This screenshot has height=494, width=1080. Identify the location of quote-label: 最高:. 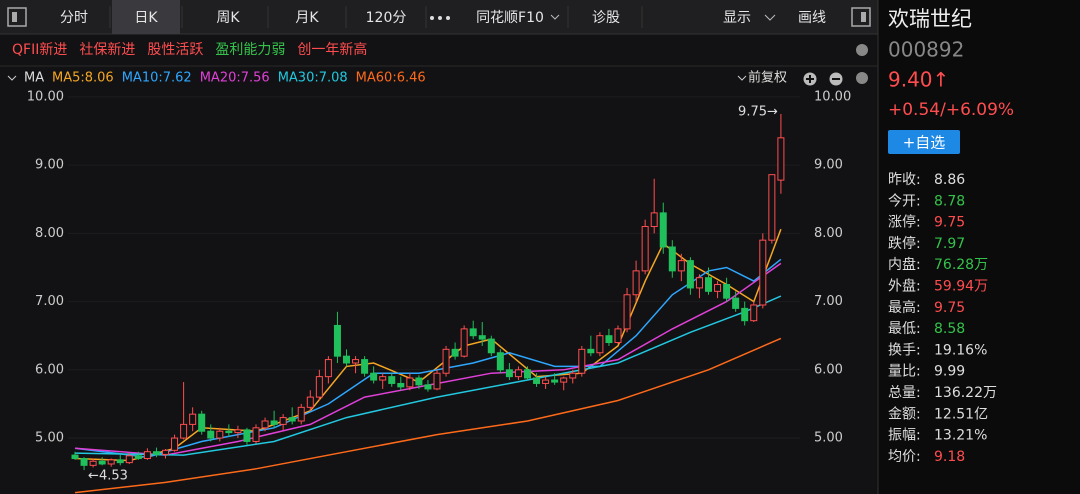
(904, 307).